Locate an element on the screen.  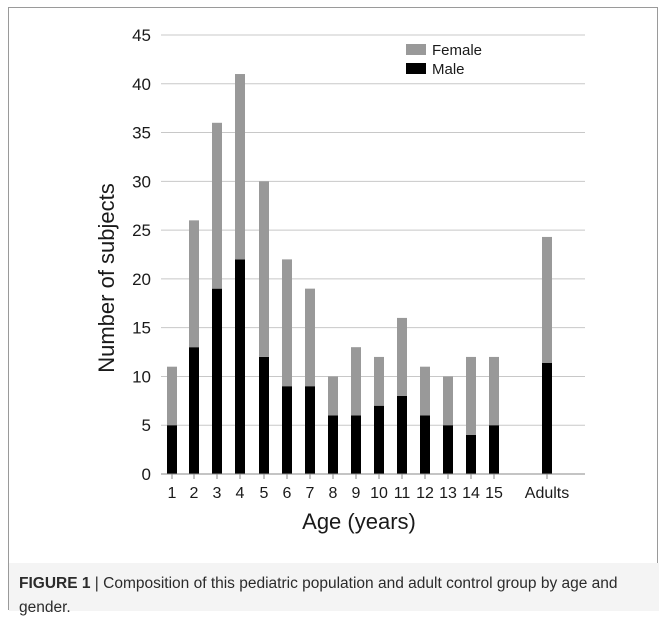
x-tick-label: 7 is located at coordinates (310, 493).